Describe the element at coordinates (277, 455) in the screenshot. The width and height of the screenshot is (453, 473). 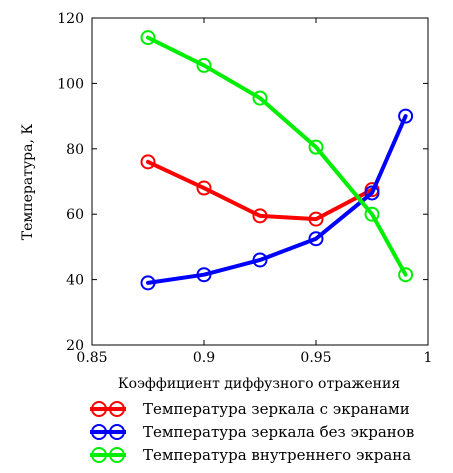
I see `legend-label-3: Температура внутреннего экрана` at that location.